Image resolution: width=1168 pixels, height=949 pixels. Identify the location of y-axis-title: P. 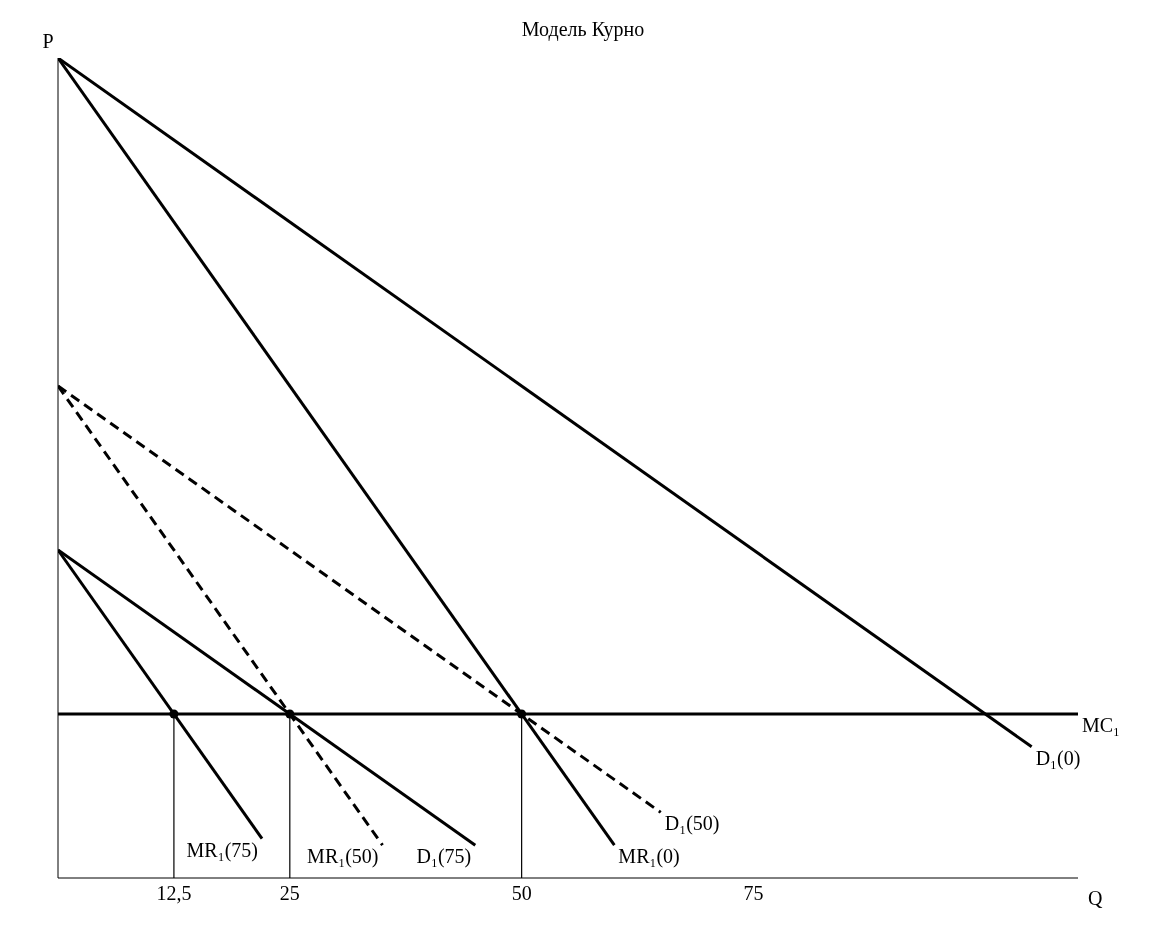
(48, 41).